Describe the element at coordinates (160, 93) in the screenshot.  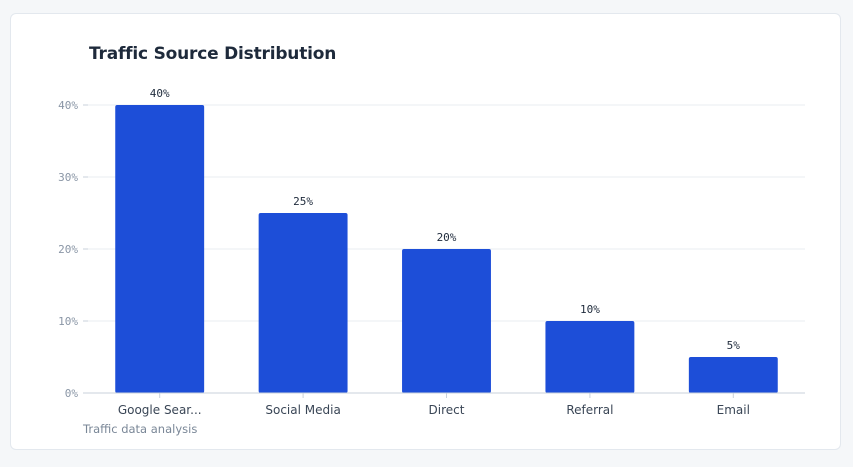
I see `bar-value-label: 40%` at that location.